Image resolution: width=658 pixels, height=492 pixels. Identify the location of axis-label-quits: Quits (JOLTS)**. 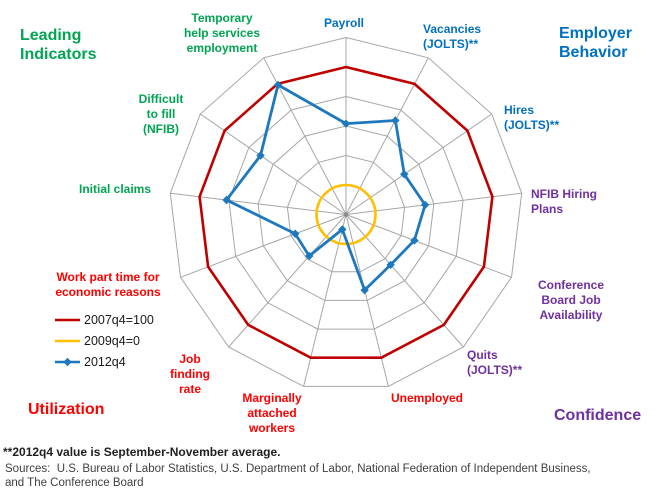
(495, 362).